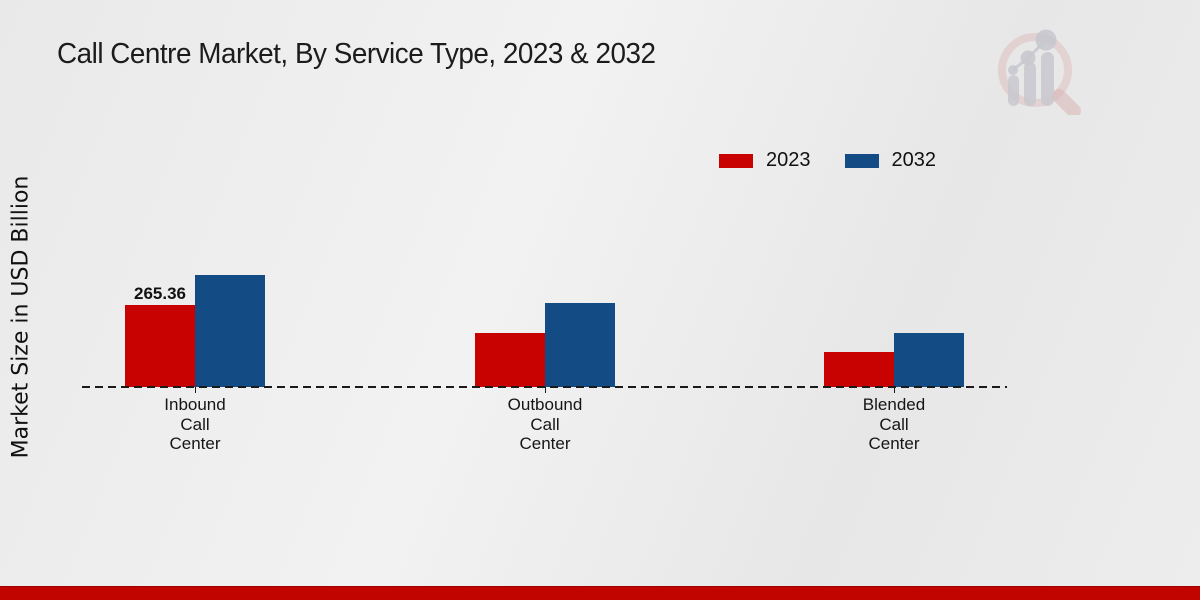 The width and height of the screenshot is (1200, 600). I want to click on x-axis-baseline, so click(544, 387).